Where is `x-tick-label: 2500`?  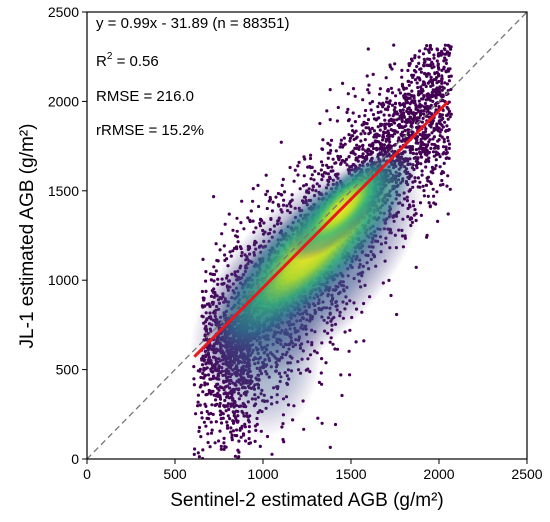
x-tick-label: 2500 is located at coordinates (526, 474).